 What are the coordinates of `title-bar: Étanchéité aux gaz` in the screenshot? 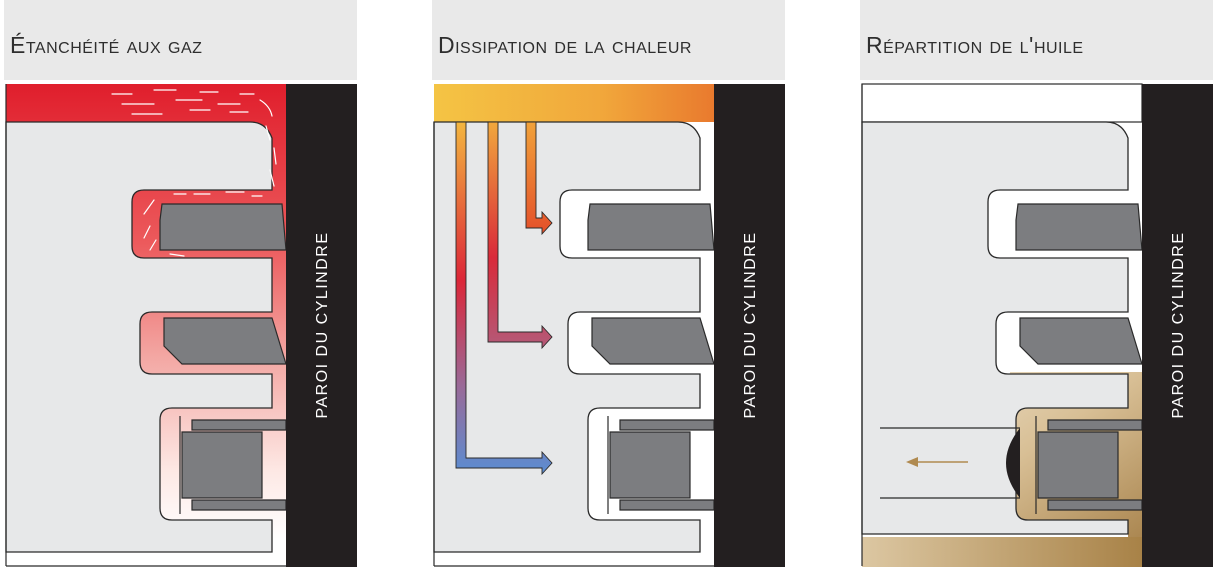 It's located at (180, 40).